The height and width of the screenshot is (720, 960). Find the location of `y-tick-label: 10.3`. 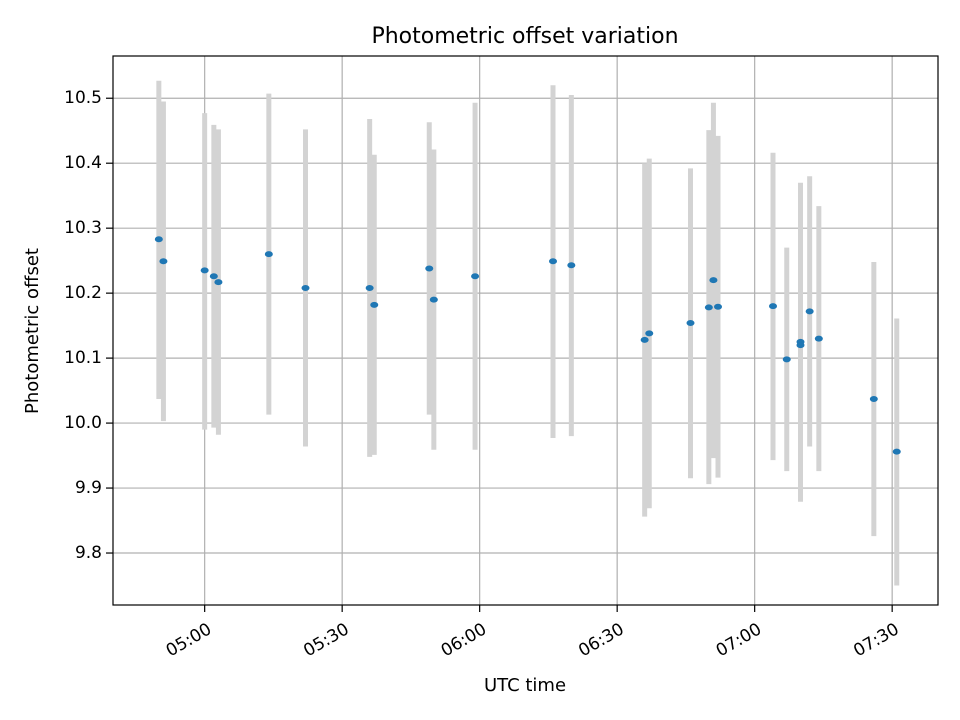

y-tick-label: 10.3 is located at coordinates (83, 228).